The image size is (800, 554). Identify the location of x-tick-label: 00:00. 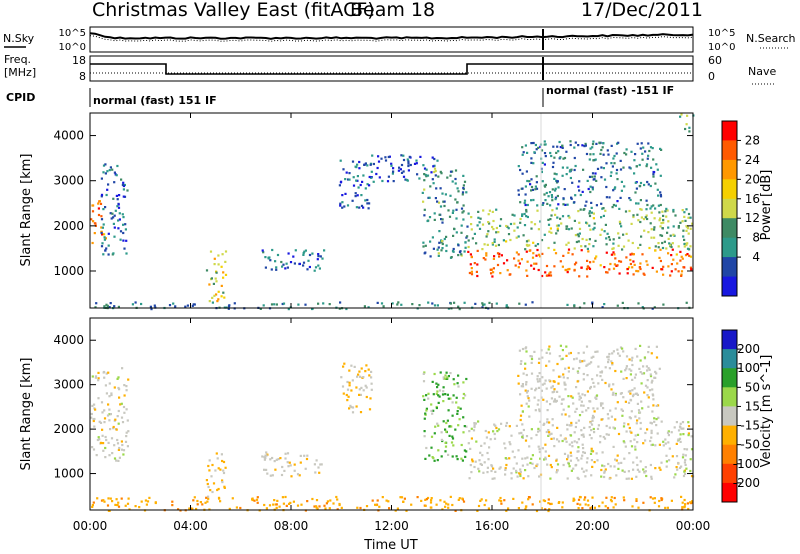
(90, 526).